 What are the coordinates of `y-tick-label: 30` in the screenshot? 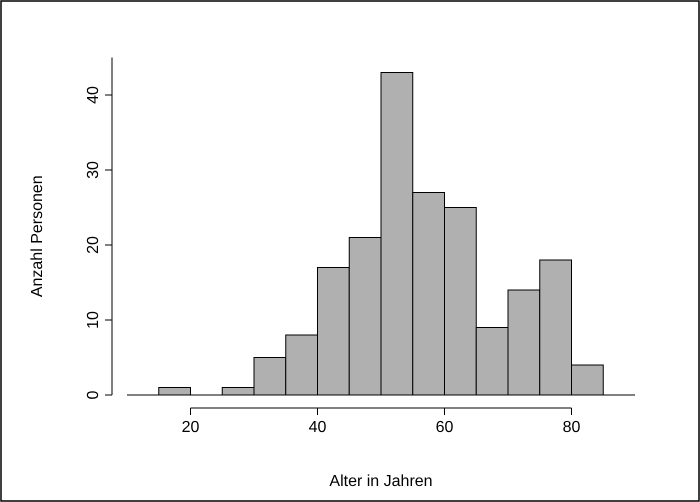 It's located at (93, 170).